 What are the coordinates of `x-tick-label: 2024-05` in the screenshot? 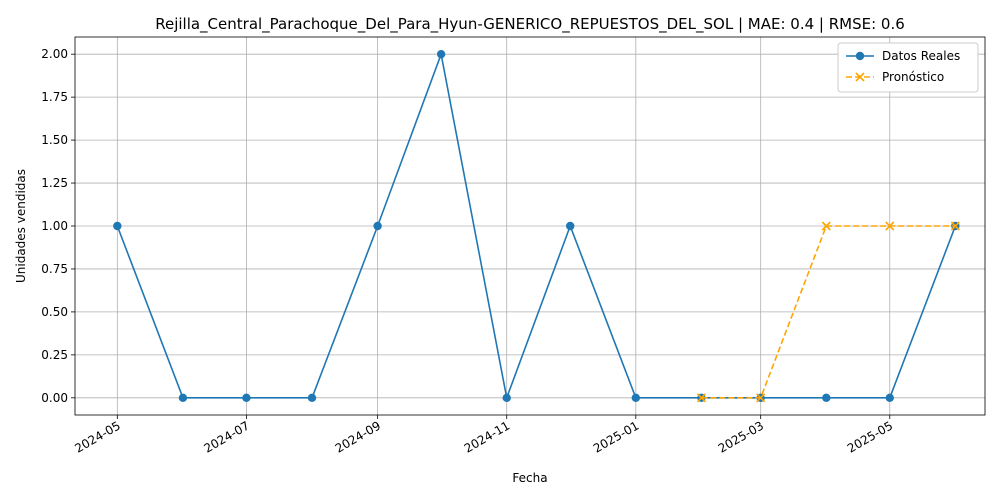 It's located at (97, 436).